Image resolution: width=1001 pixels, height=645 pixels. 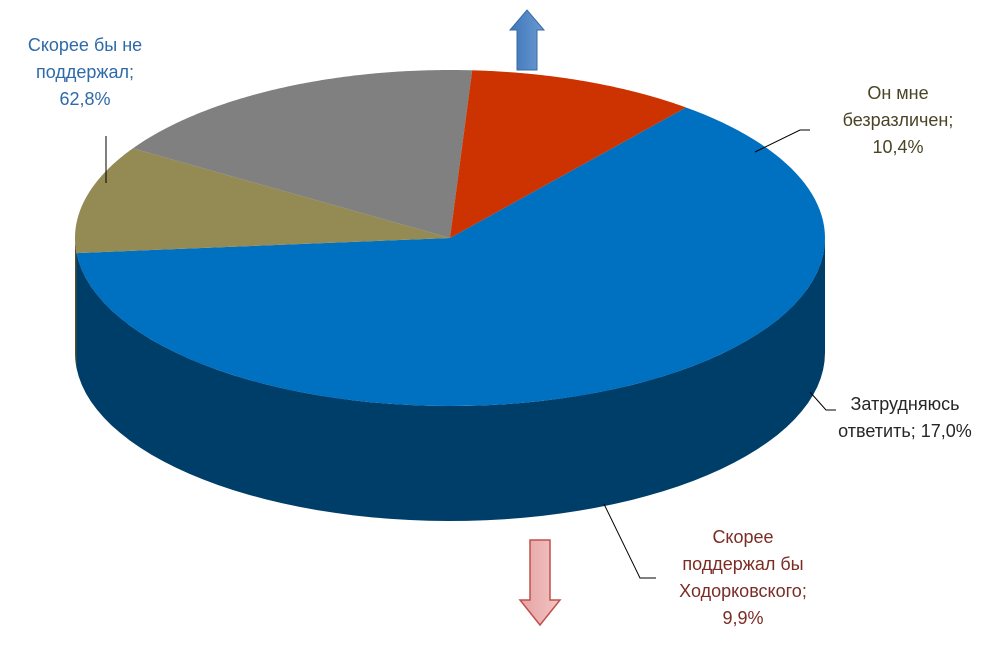 I want to click on slice-side, so click(x=76, y=303).